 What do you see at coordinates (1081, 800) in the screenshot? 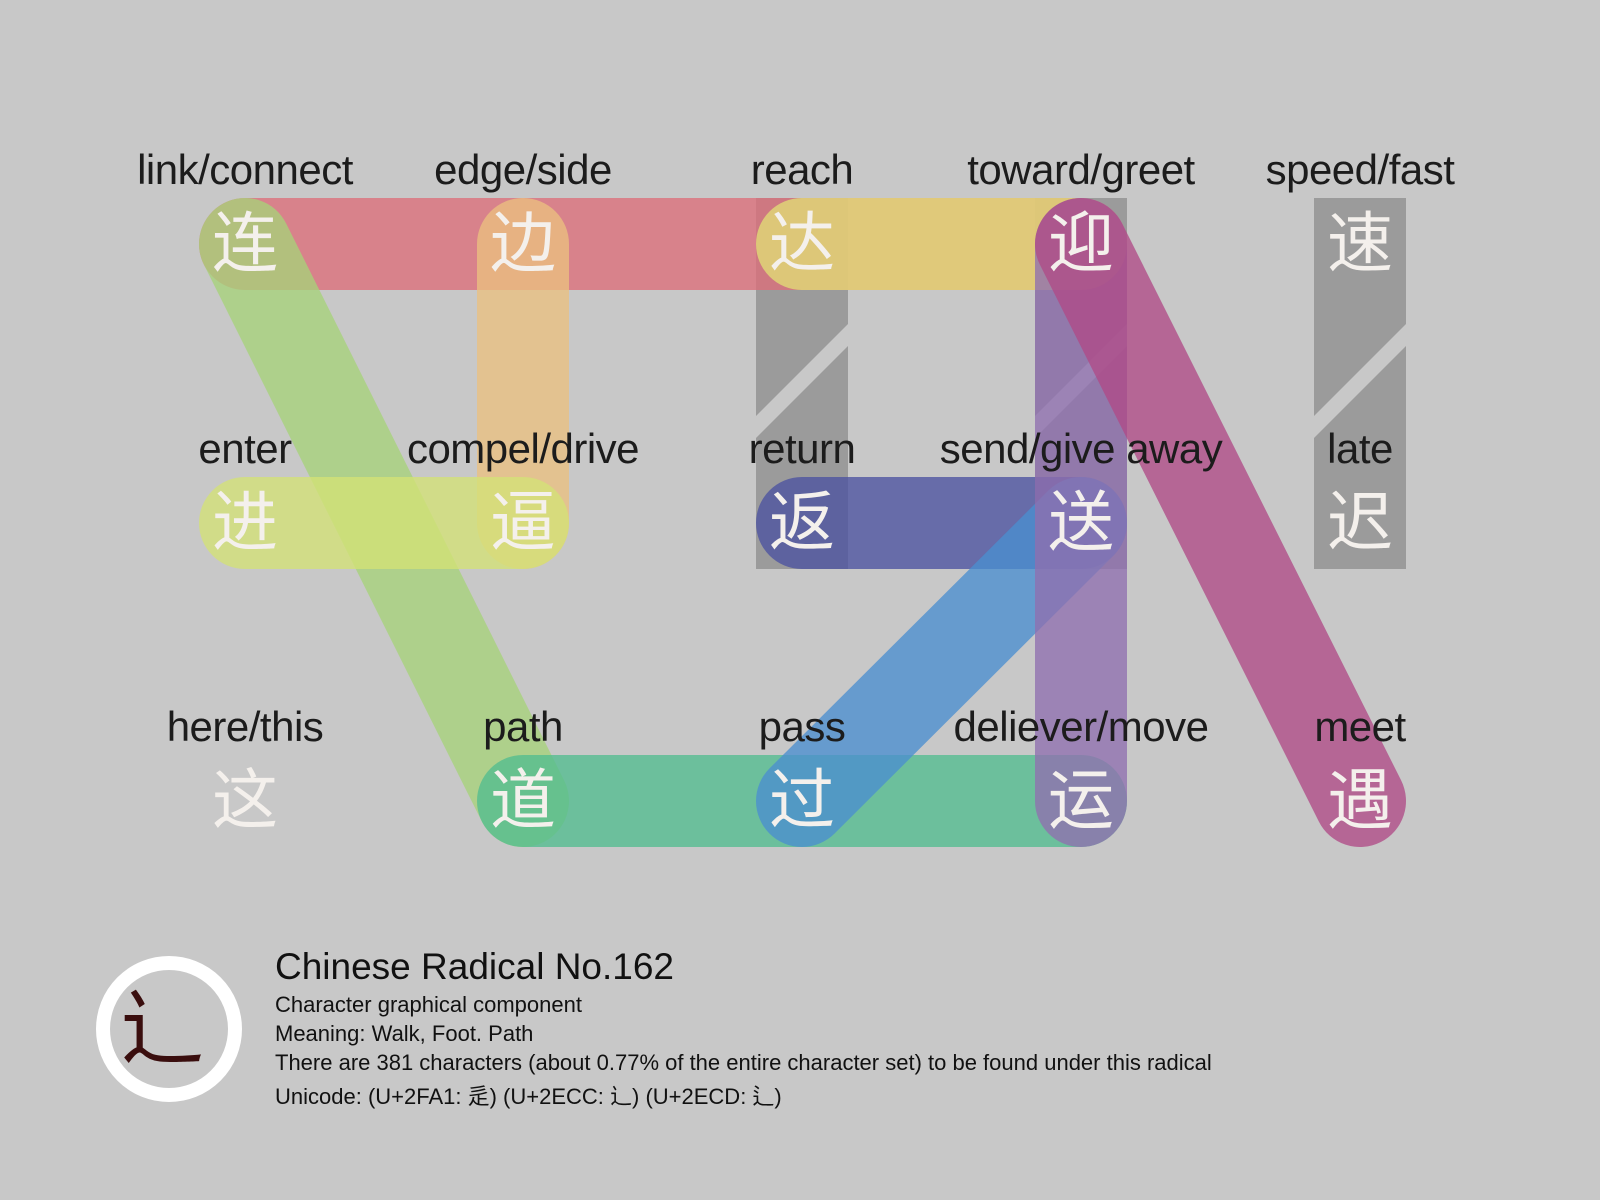
I see `node-char-yun: 运` at bounding box center [1081, 800].